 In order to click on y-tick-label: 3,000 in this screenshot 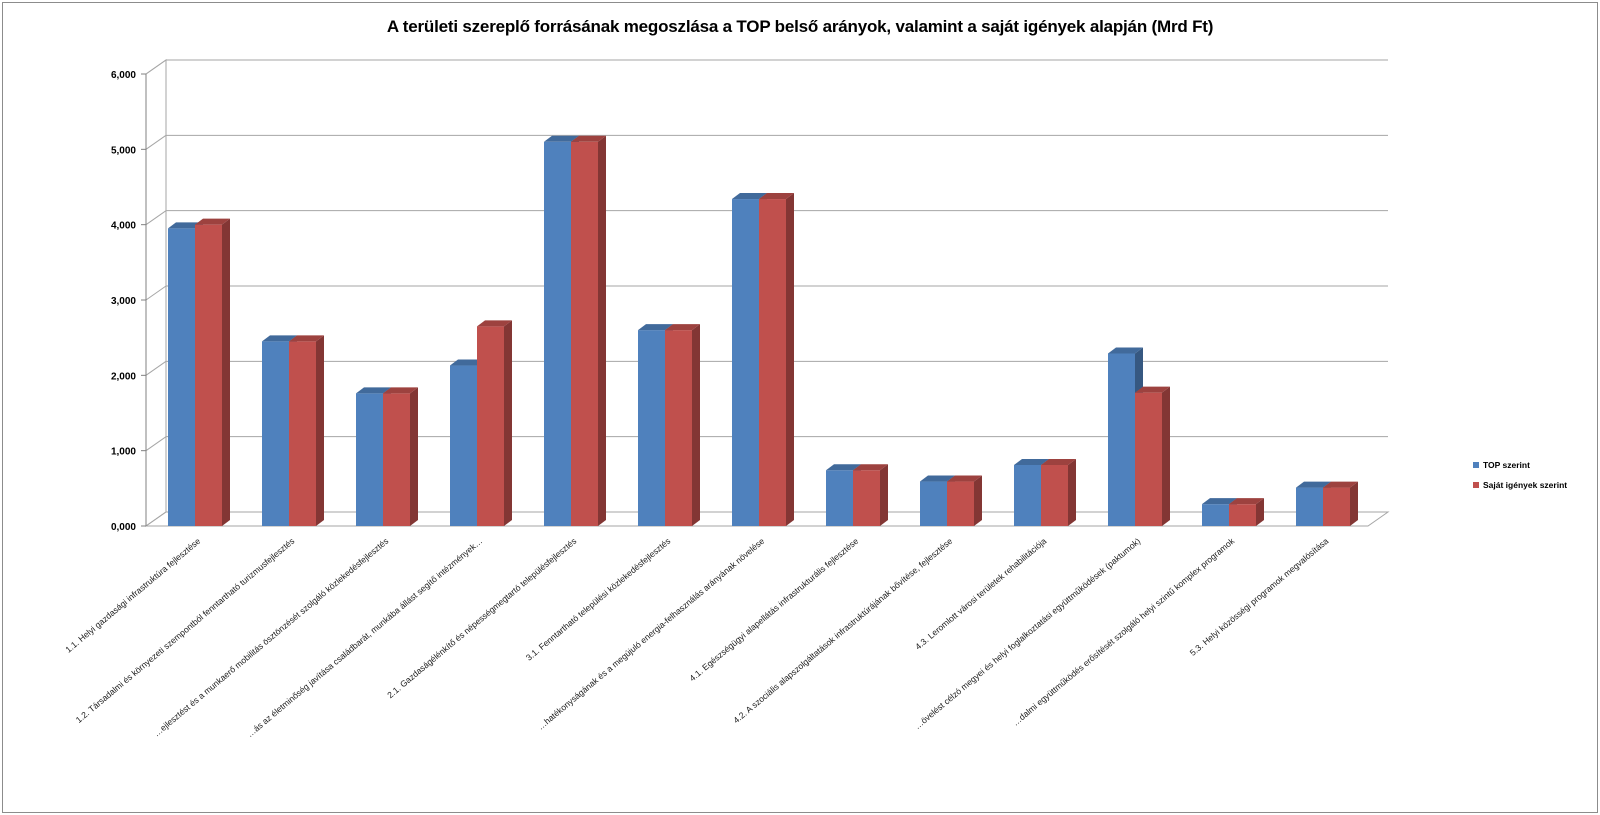, I will do `click(123, 301)`.